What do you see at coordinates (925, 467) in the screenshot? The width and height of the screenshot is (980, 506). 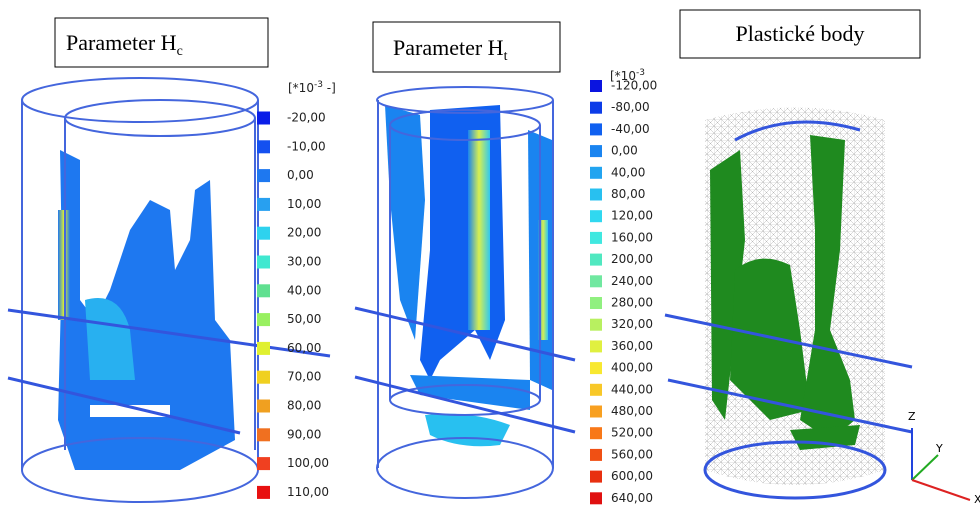 I see `axis-y` at bounding box center [925, 467].